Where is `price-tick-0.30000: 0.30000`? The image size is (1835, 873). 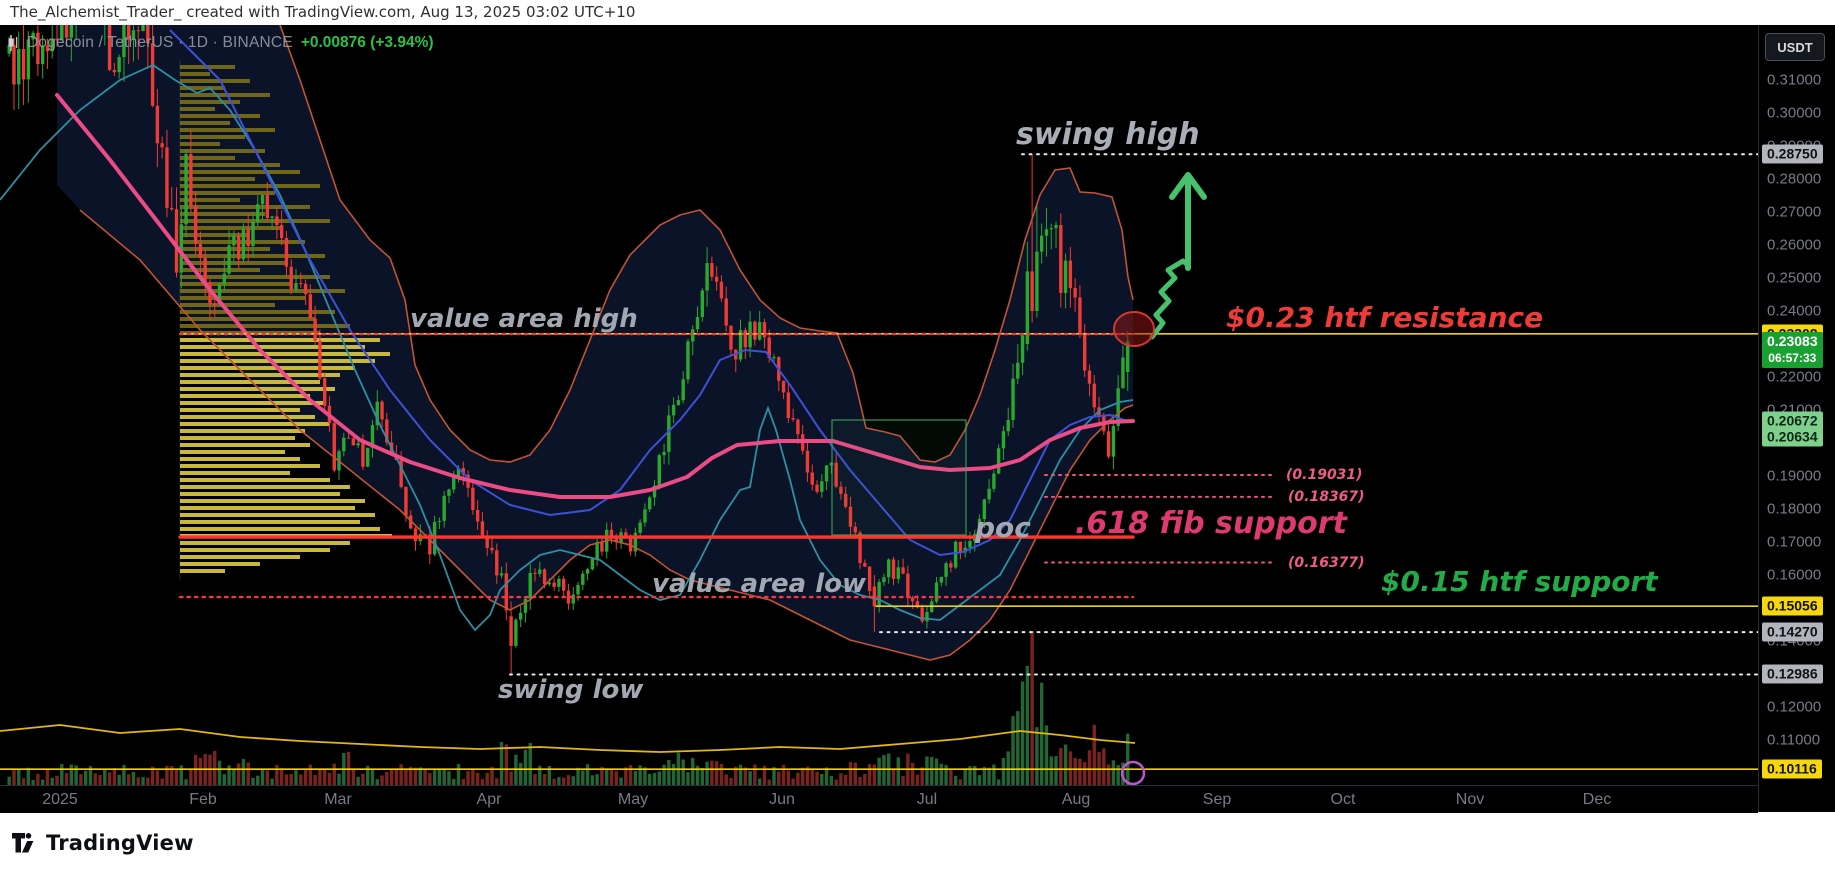
price-tick-0.30000: 0.30000 is located at coordinates (1794, 113).